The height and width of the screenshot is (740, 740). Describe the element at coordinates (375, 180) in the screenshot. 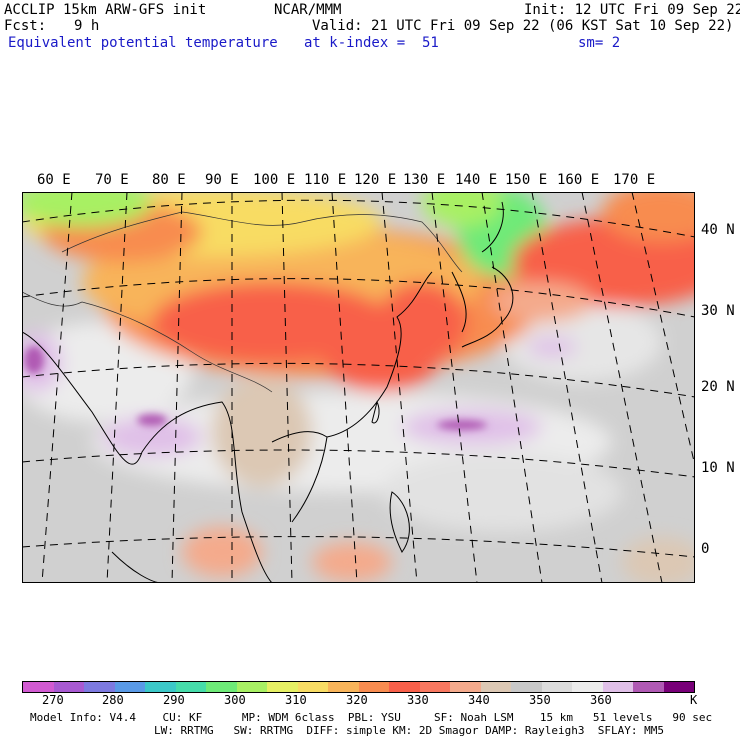

I see `lon-label: 120 E` at that location.